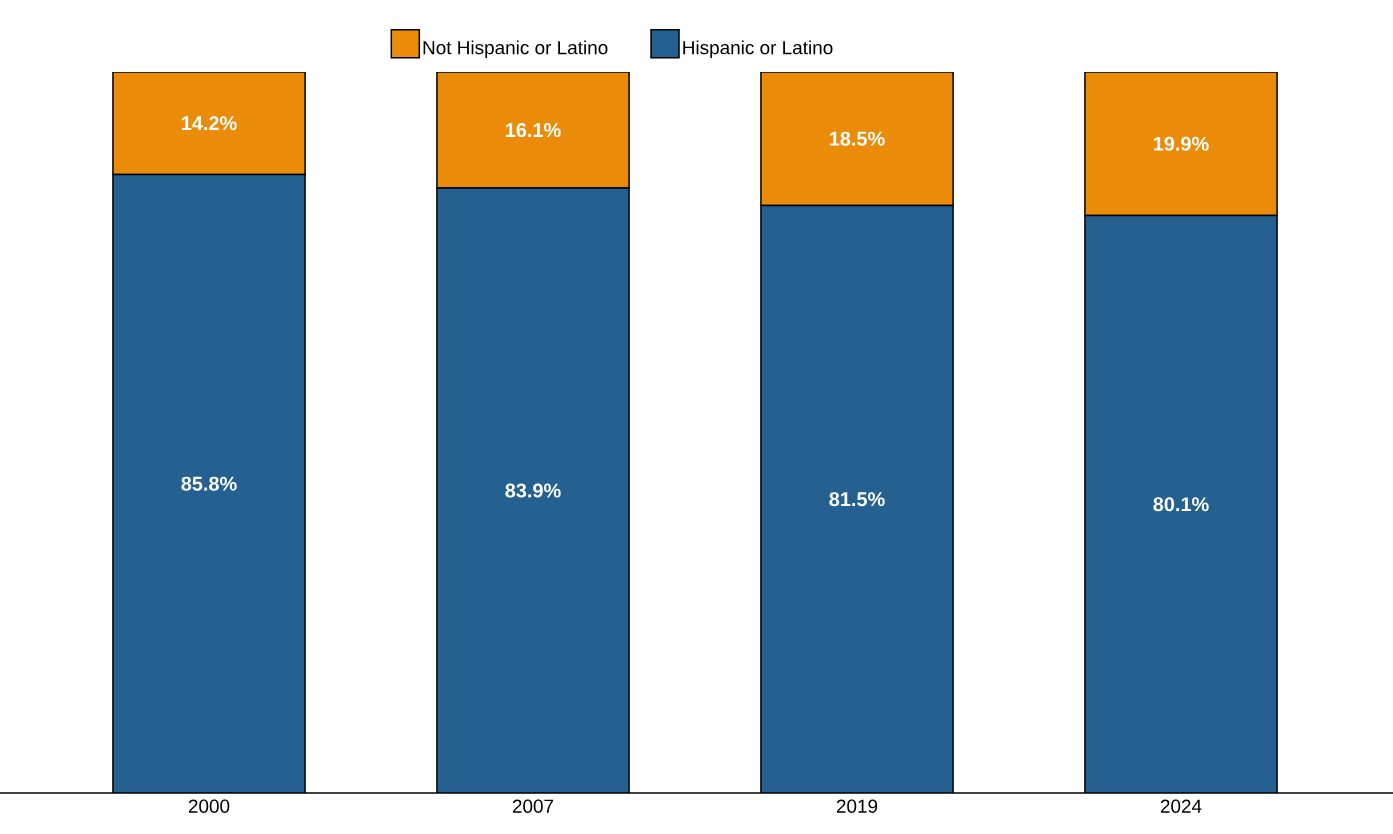 This screenshot has width=1393, height=834. What do you see at coordinates (758, 49) in the screenshot?
I see `legend-label: Hispanic or Latino` at bounding box center [758, 49].